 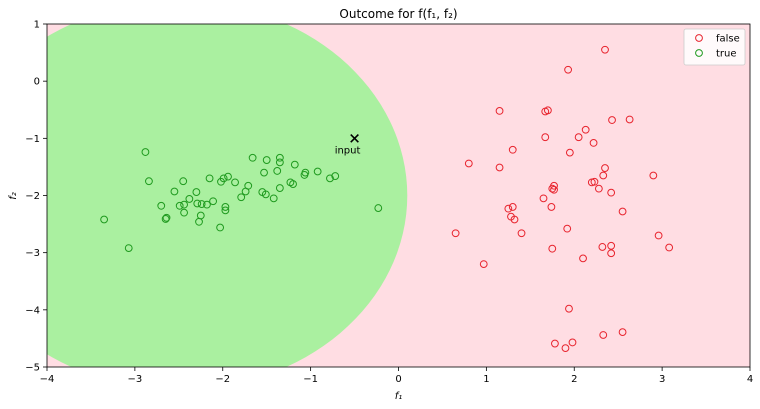 What do you see at coordinates (399, 396) in the screenshot?
I see `x-axis-label: f₁` at bounding box center [399, 396].